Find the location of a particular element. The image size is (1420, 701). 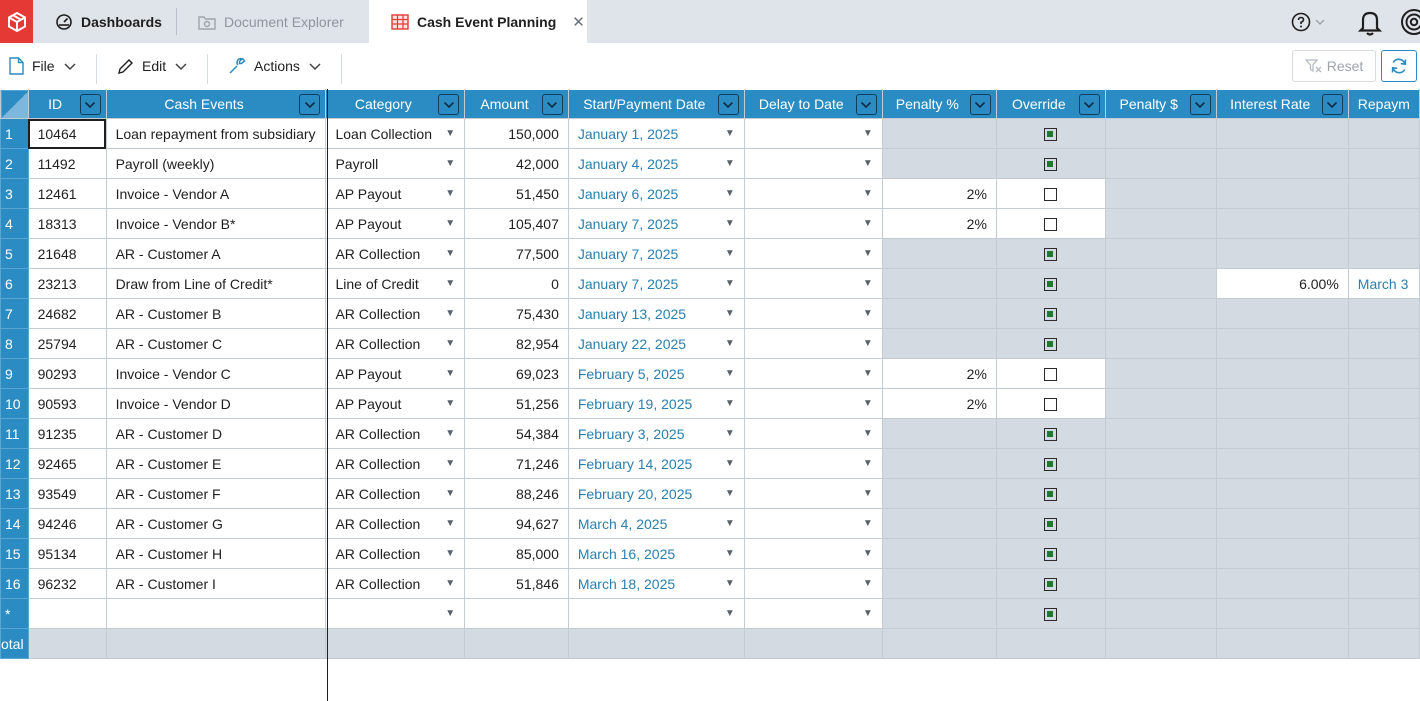

start-date-cell: January 4, 2025 ▼ is located at coordinates (656, 163).